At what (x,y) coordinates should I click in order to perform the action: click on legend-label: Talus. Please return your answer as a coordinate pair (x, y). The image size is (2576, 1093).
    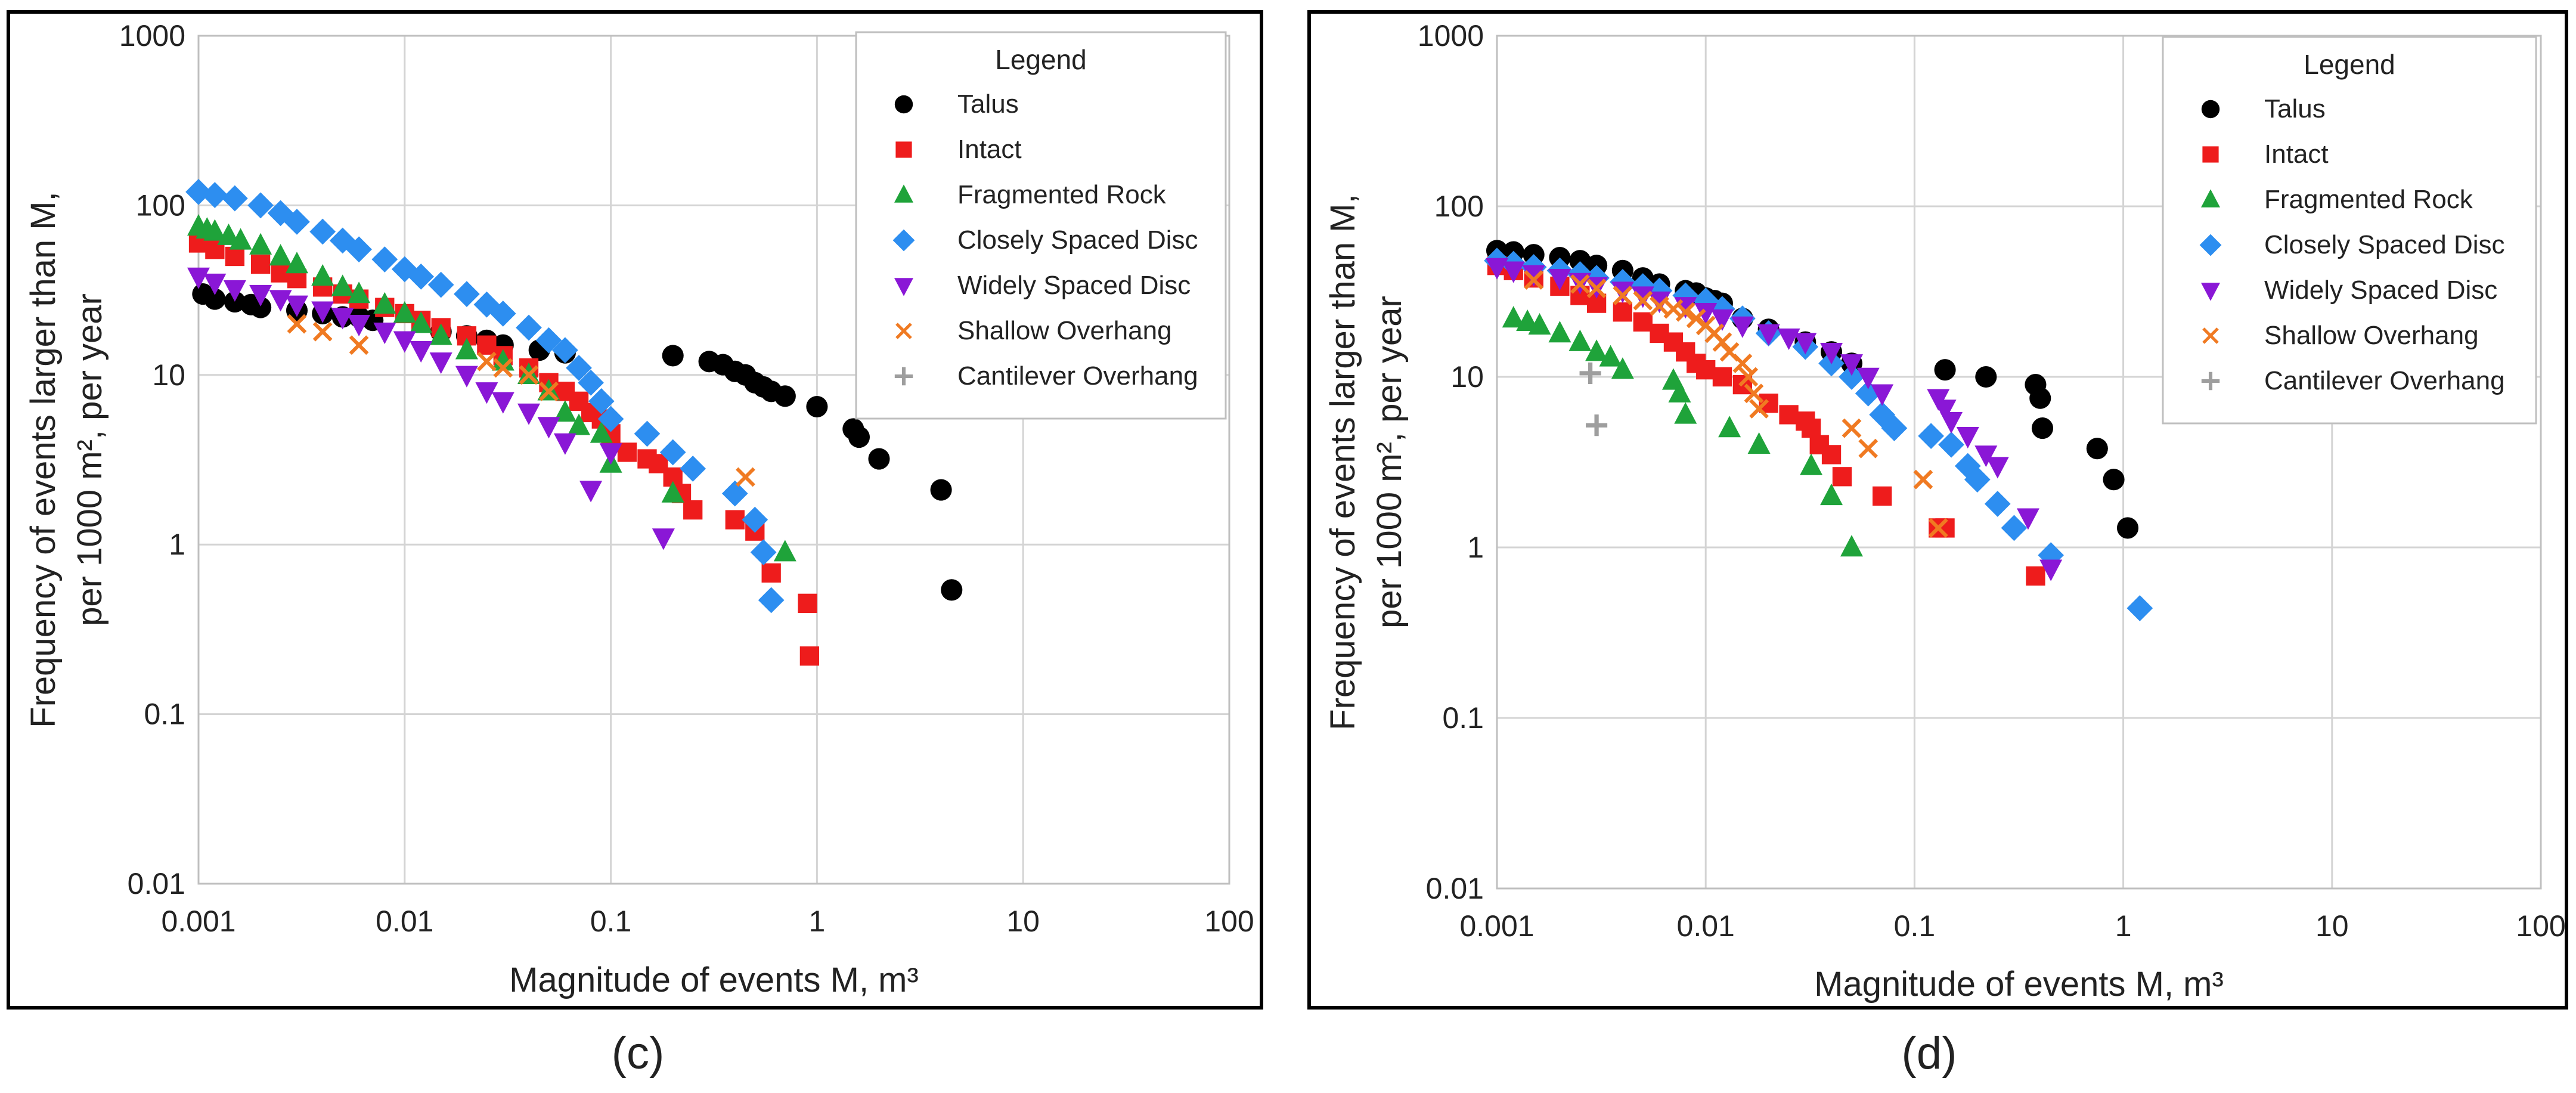
    Looking at the image, I should click on (988, 104).